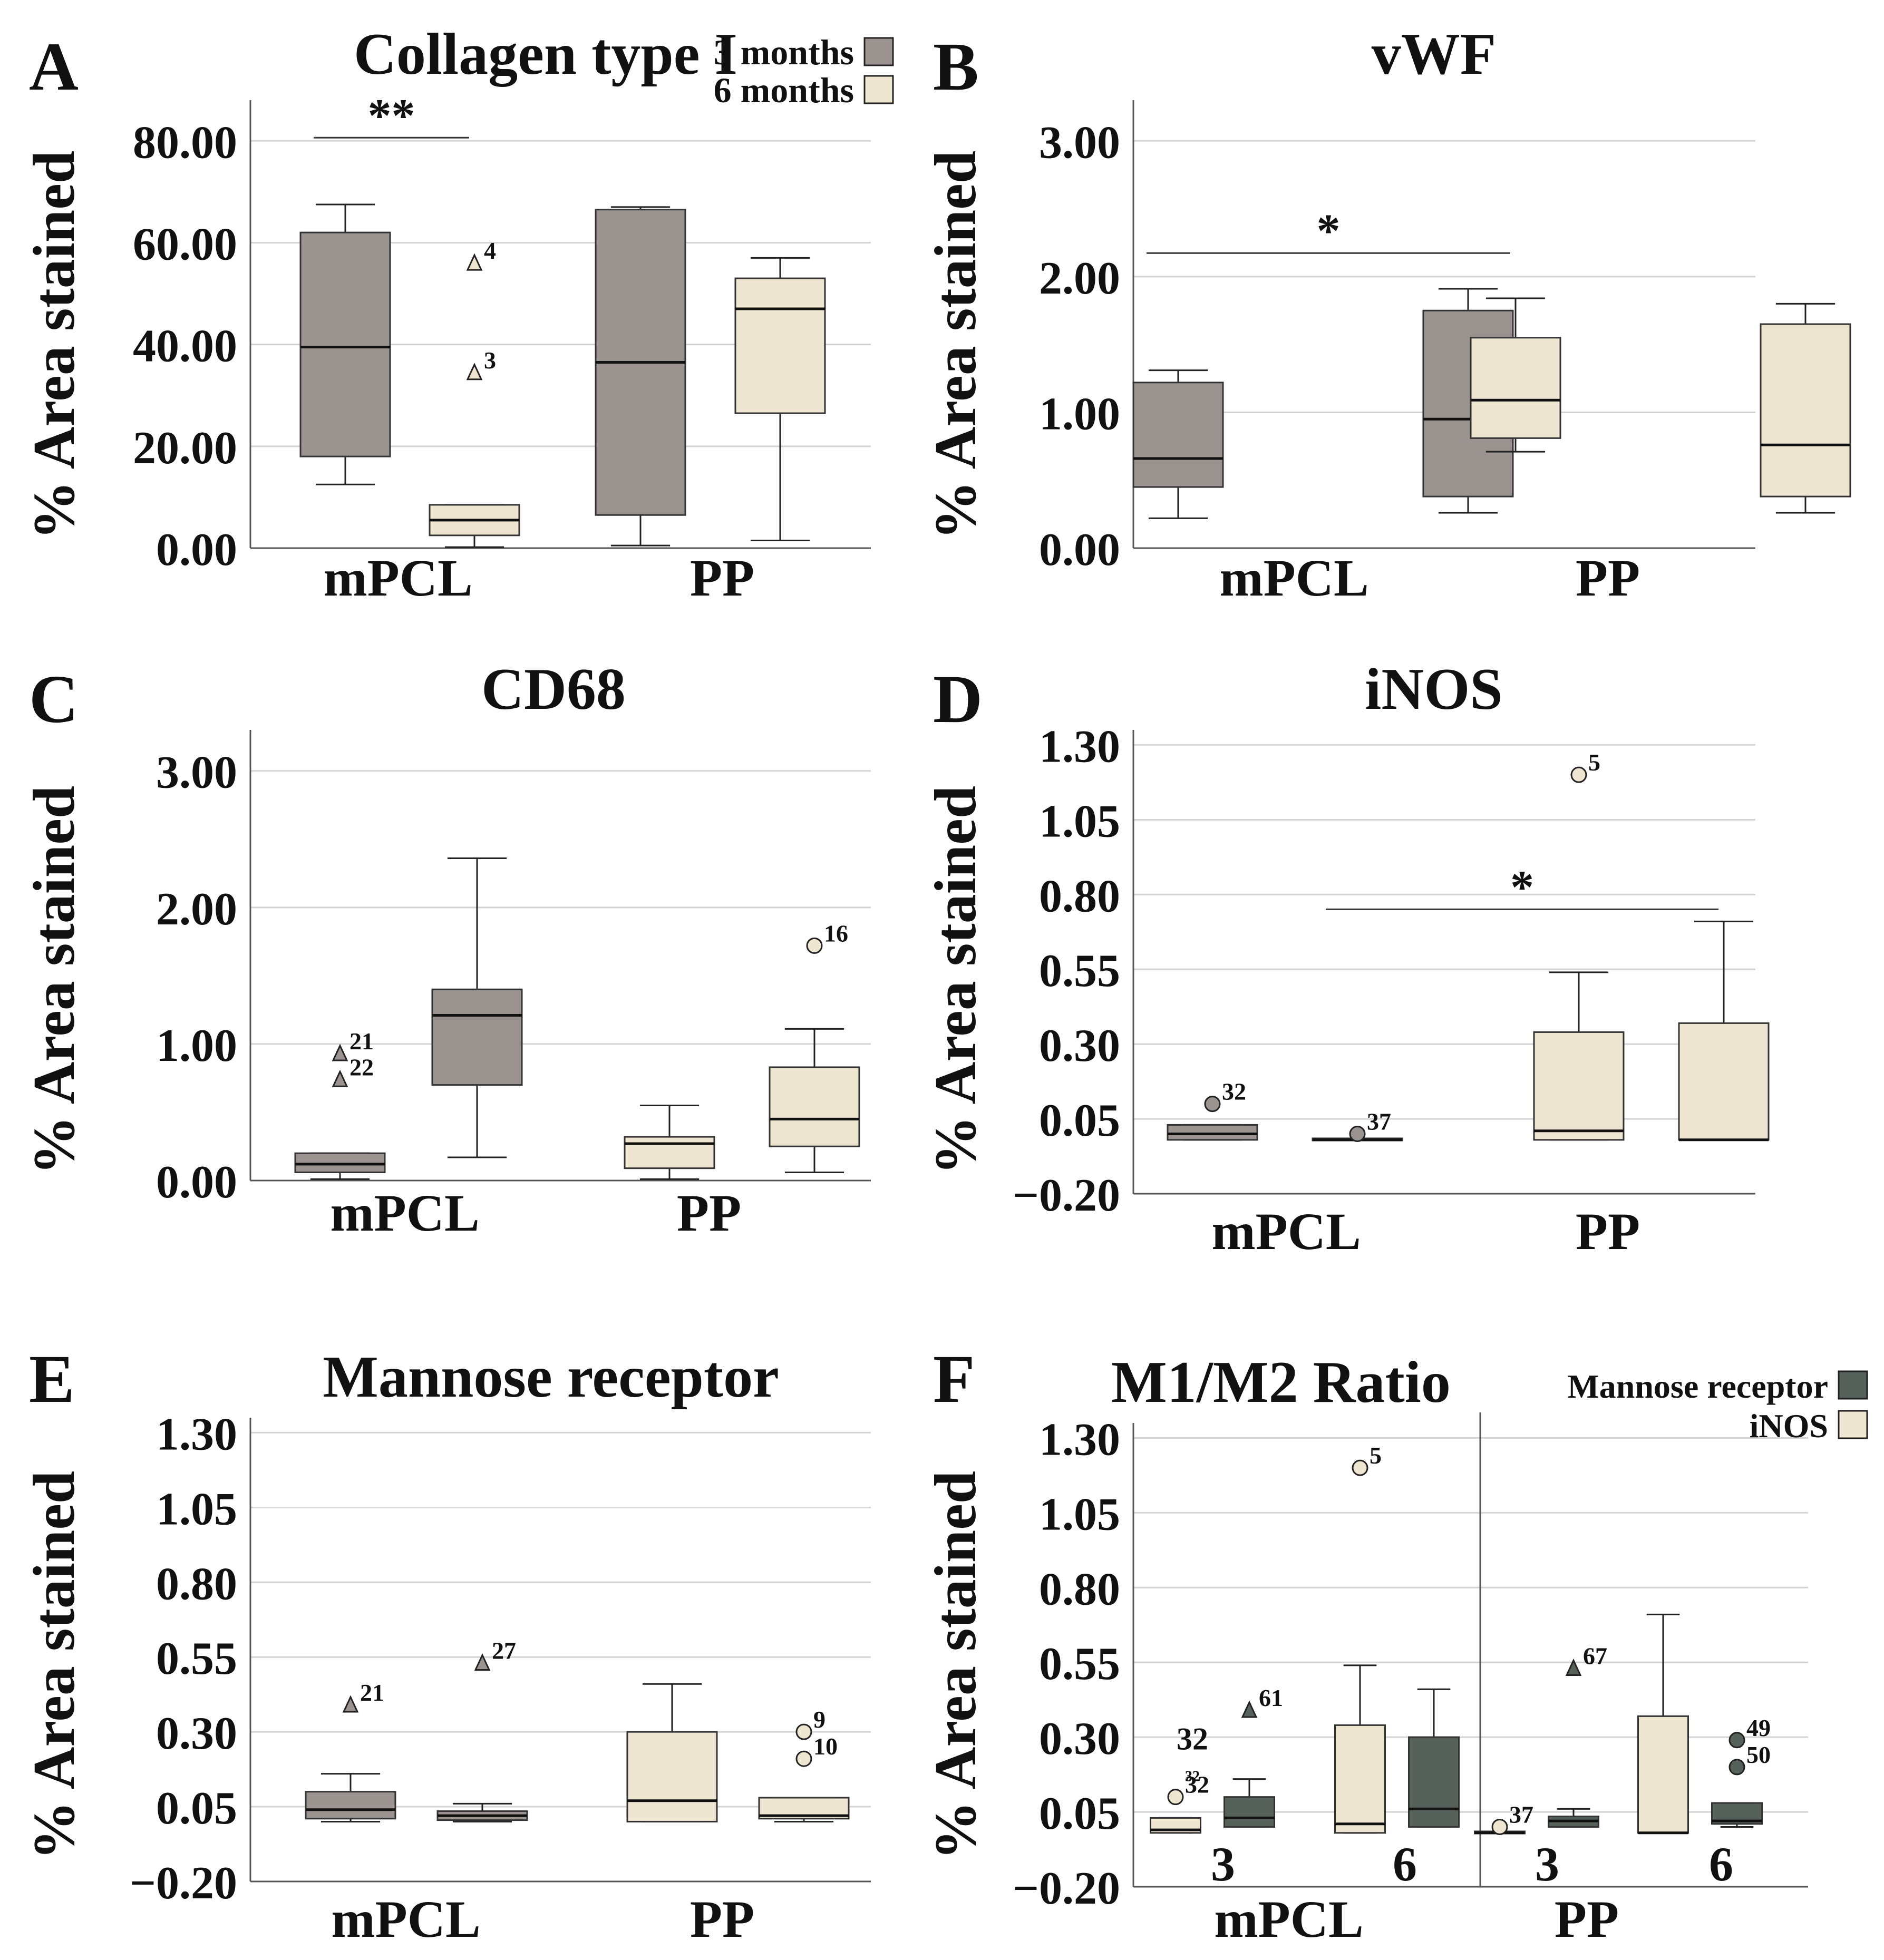  What do you see at coordinates (545, 55) in the screenshot?
I see `chart-title: Collagen type I` at bounding box center [545, 55].